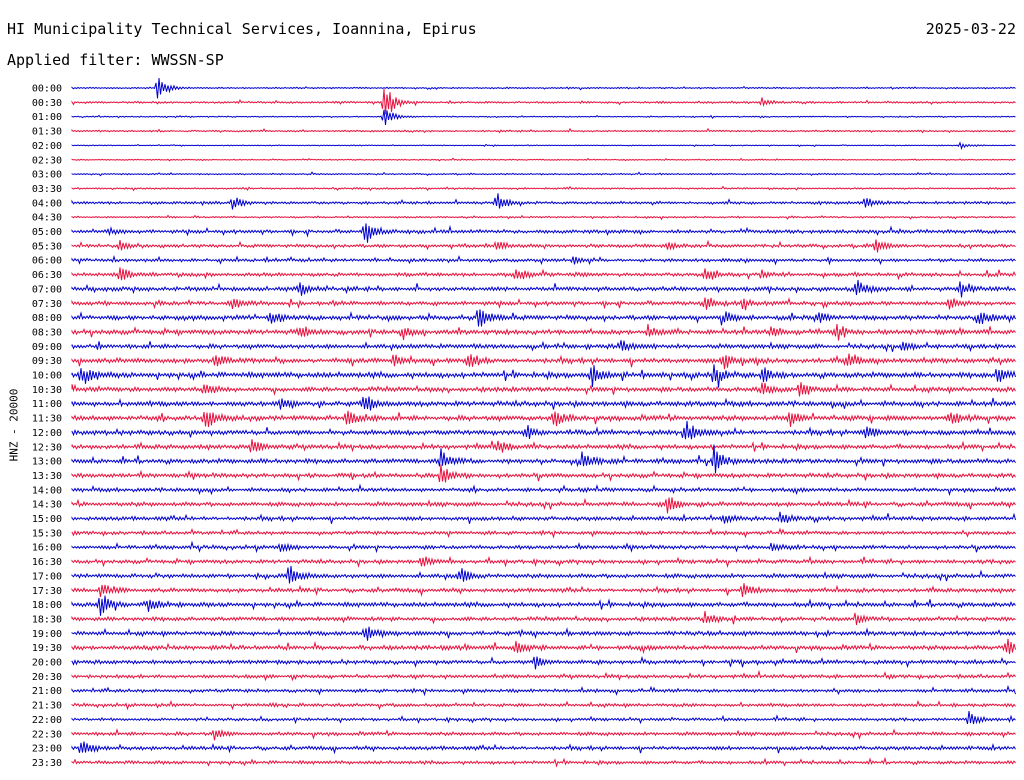 The height and width of the screenshot is (780, 1024). Describe the element at coordinates (970, 29) in the screenshot. I see `chart-date: 2025-03-22` at that location.